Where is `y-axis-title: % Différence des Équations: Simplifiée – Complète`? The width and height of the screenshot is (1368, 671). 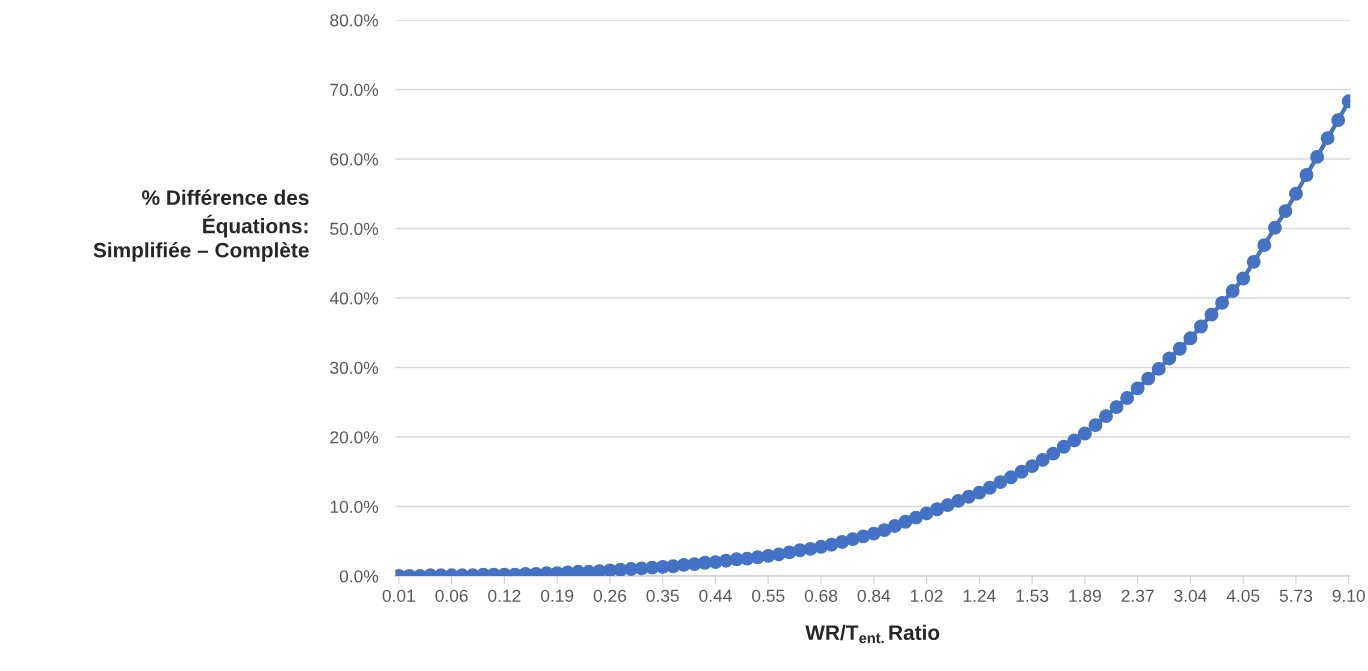
y-axis-title: % Différence des Équations: Simplifiée – Complète is located at coordinates (201, 225).